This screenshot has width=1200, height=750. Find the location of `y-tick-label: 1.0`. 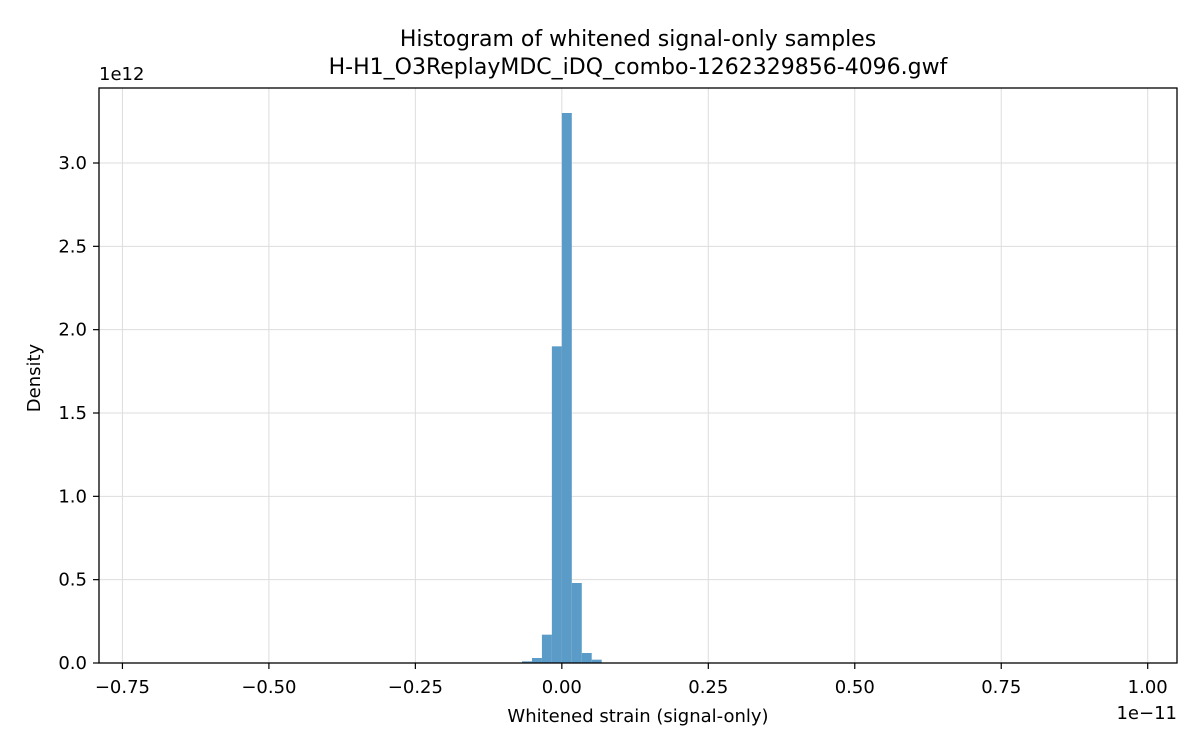

y-tick-label: 1.0 is located at coordinates (72, 496).